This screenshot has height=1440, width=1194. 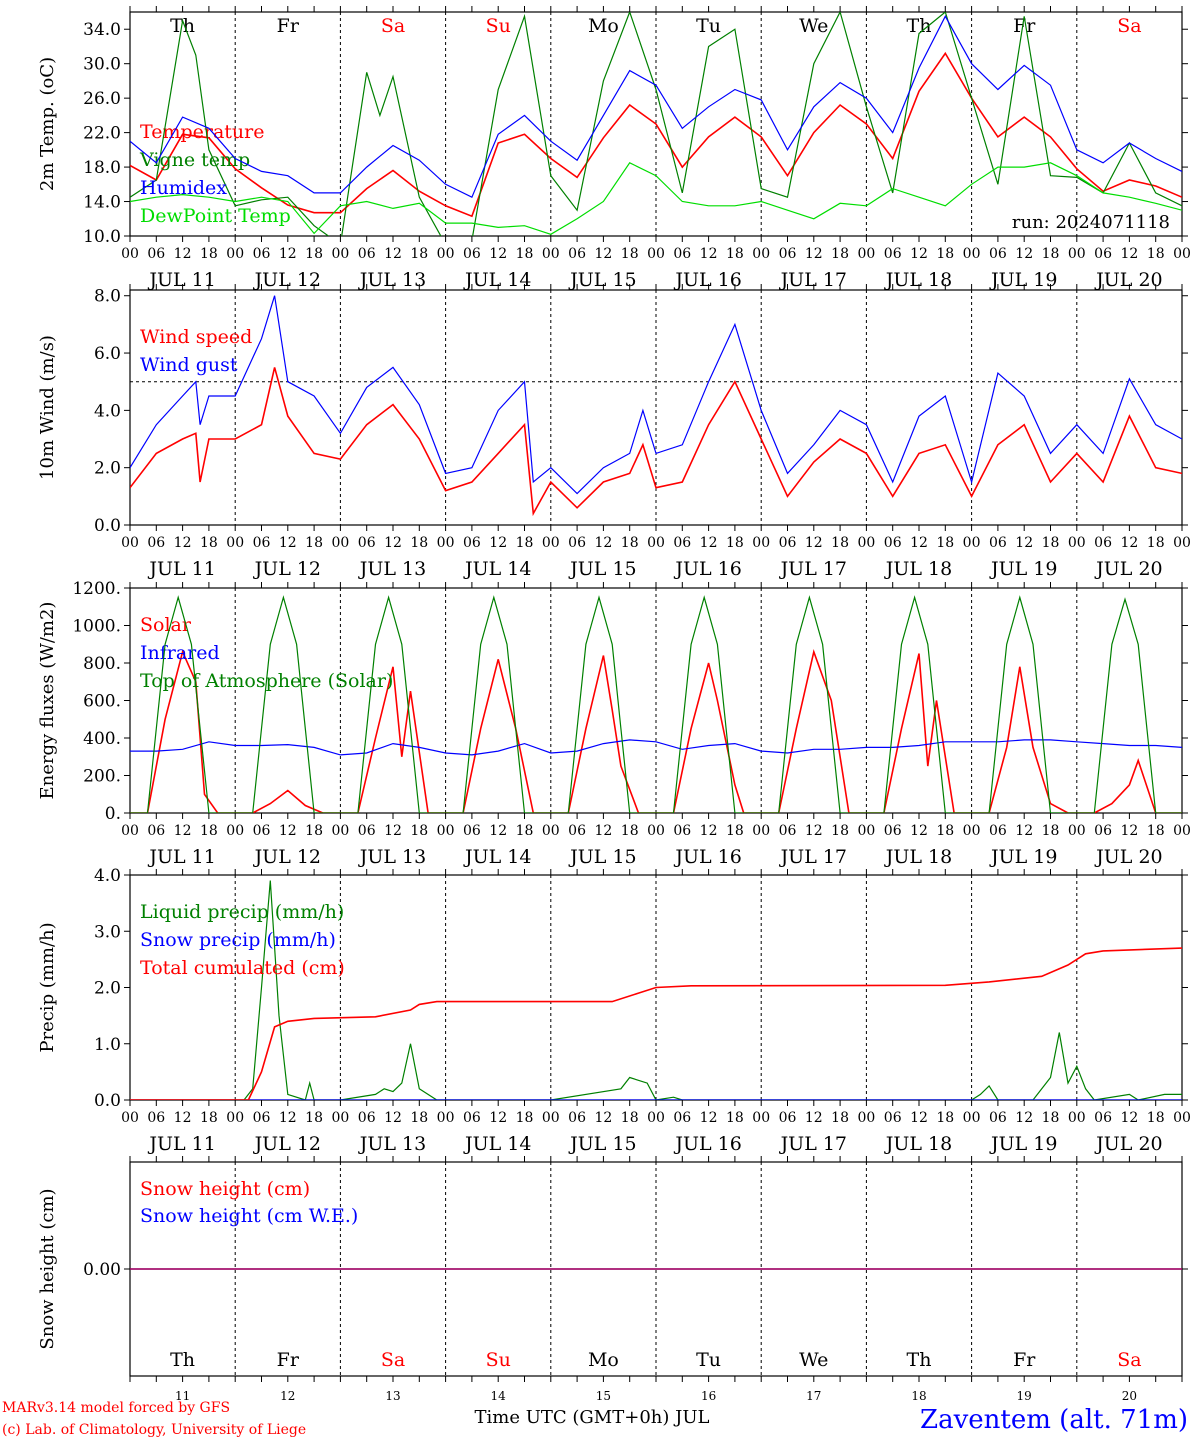 I want to click on date-label: JUL 16, so click(x=707, y=569).